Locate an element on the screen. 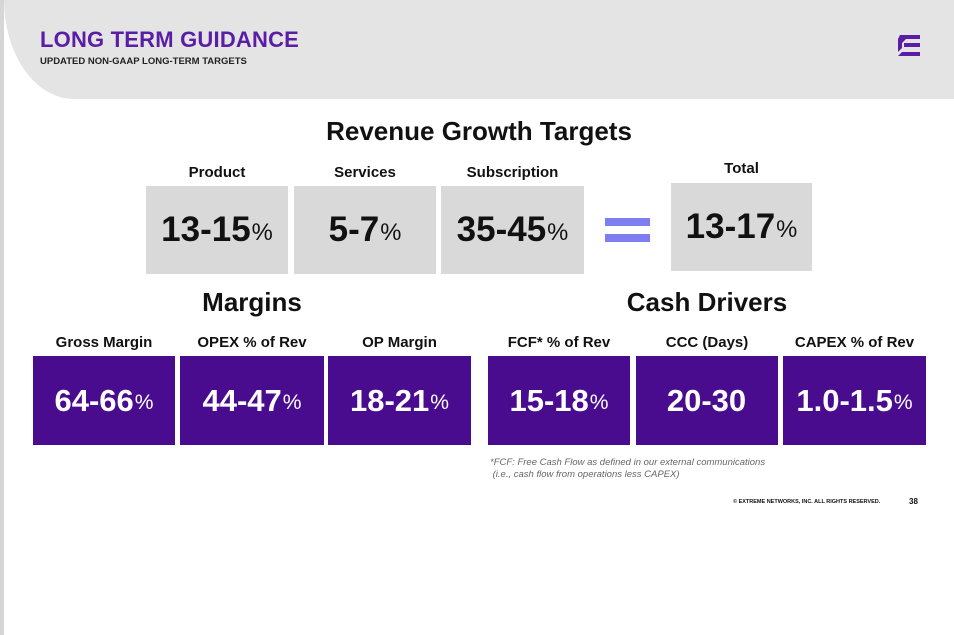 This screenshot has height=635, width=954. total-unit: % is located at coordinates (787, 229).